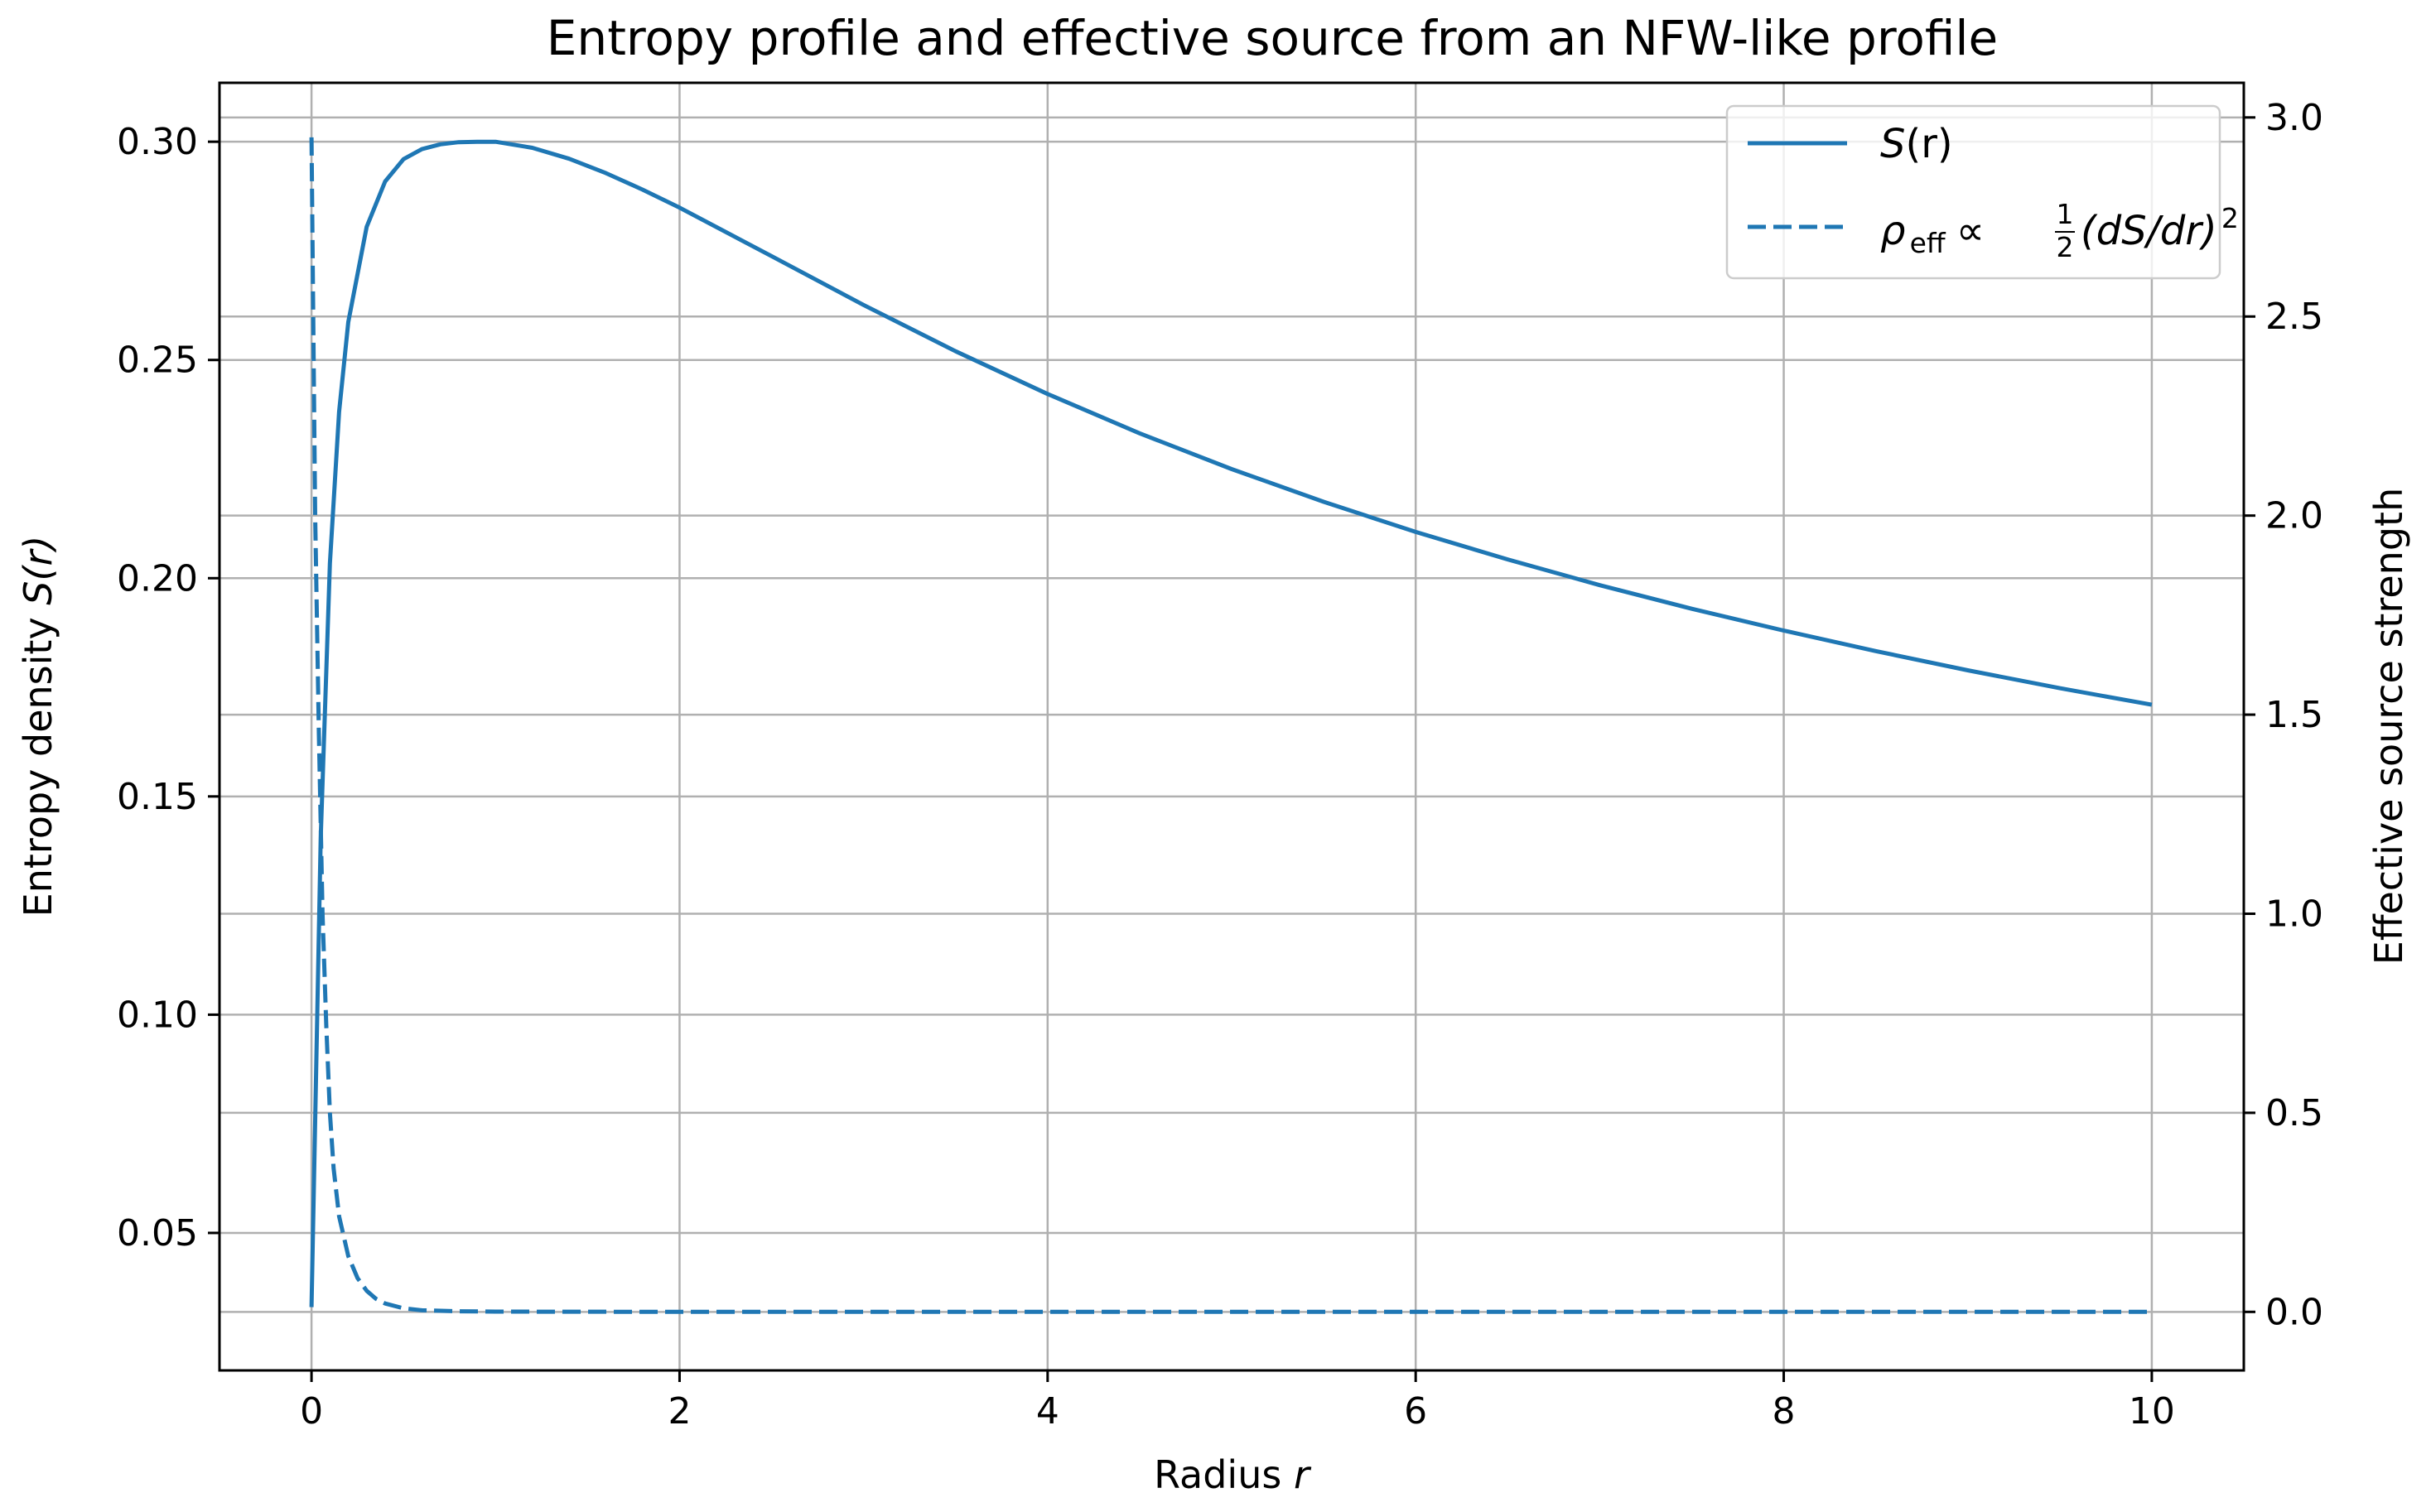 The height and width of the screenshot is (1512, 2431). I want to click on left-y-axis-ticks: 0.05 0.10 0.15 0.20 0.25 0.30, so click(168, 687).